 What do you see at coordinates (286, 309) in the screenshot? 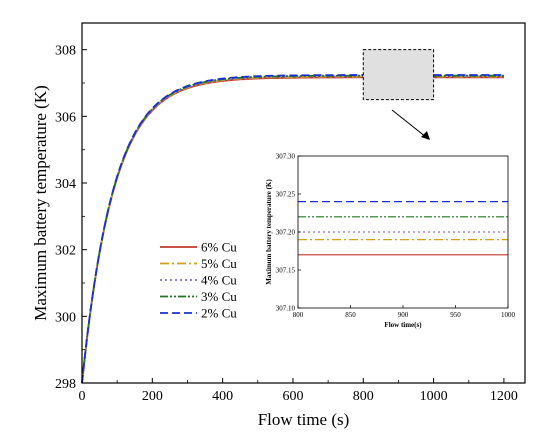
I see `inset-y-tick-label: 307.10` at bounding box center [286, 309].